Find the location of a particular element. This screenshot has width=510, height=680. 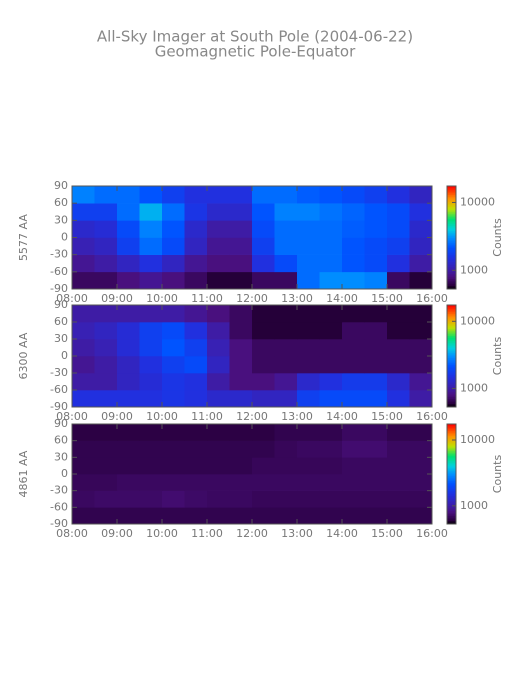

x-tick-label: 11:00 is located at coordinates (207, 533).